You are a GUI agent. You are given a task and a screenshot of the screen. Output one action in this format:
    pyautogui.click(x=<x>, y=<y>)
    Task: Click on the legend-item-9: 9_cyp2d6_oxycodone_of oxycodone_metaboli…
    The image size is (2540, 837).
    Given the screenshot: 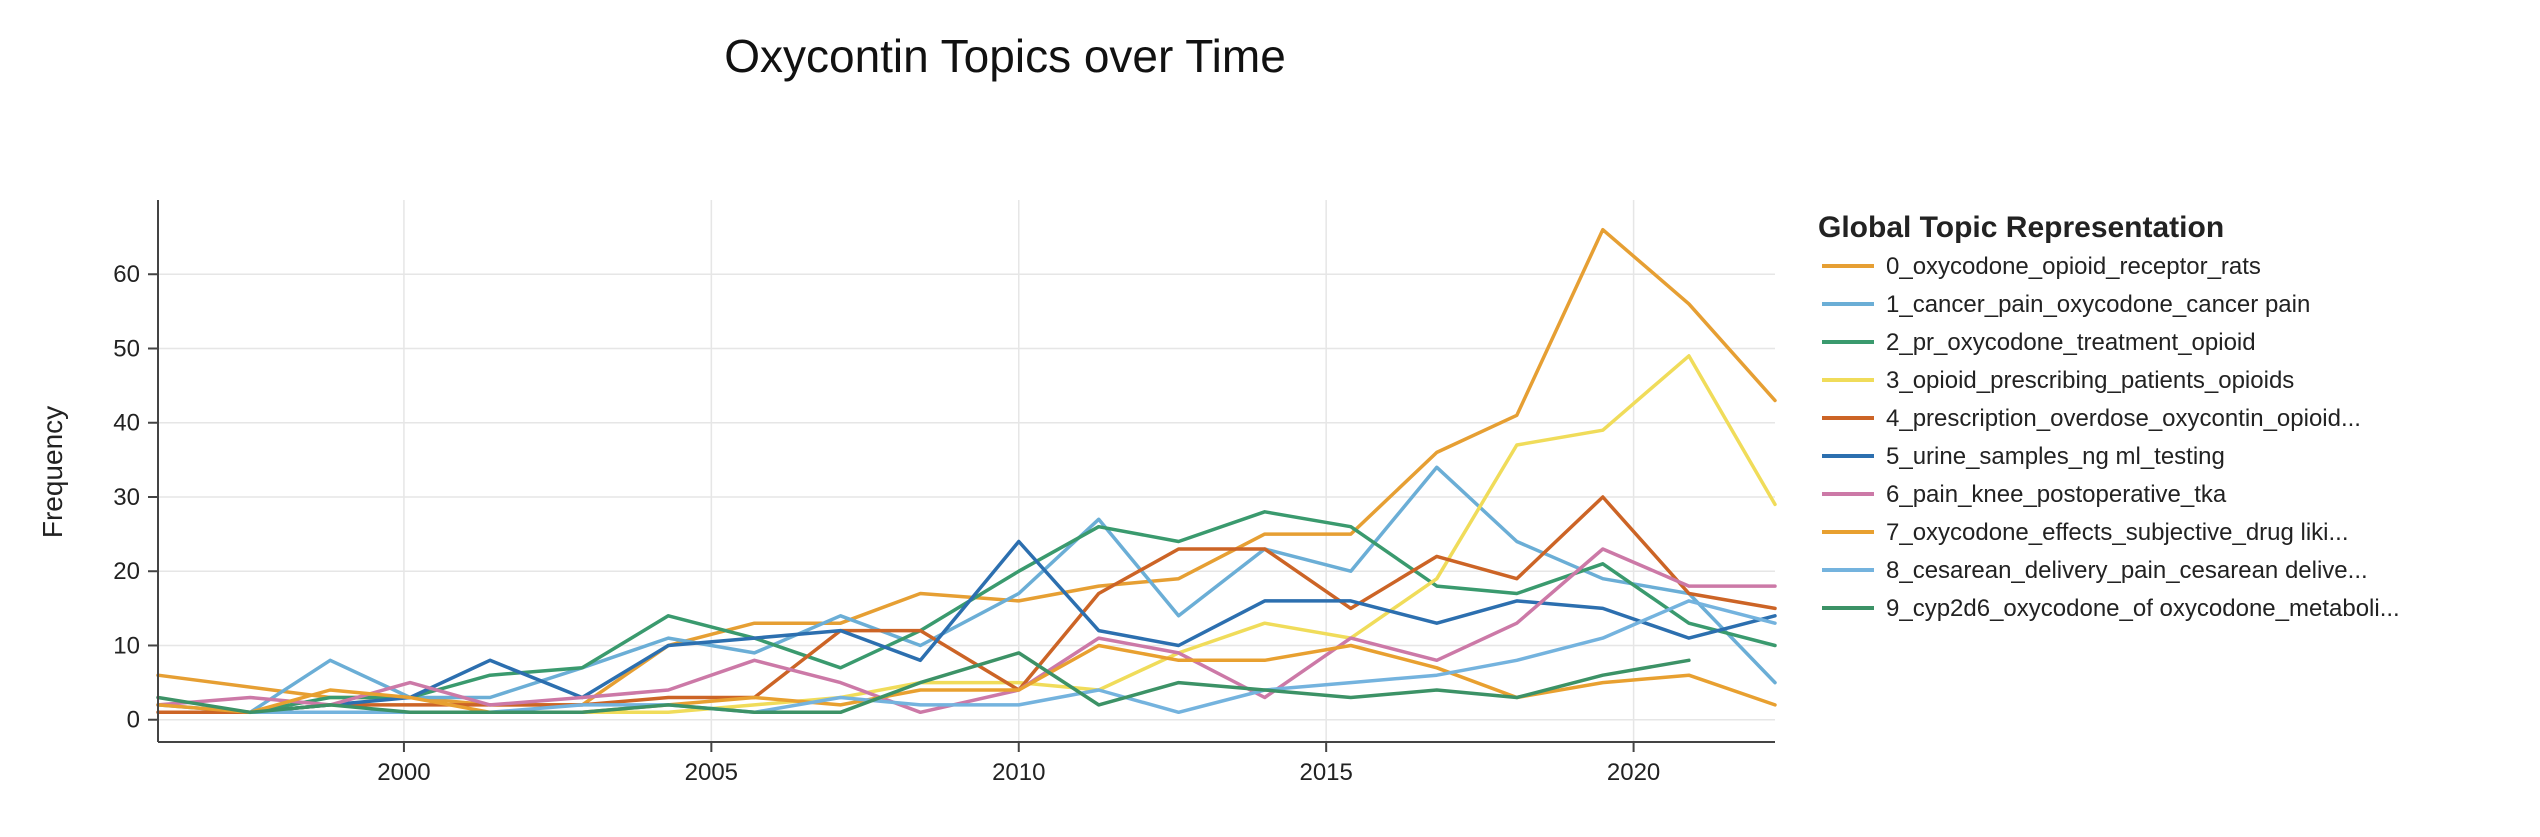 What is the action you would take?
    pyautogui.click(x=2111, y=608)
    